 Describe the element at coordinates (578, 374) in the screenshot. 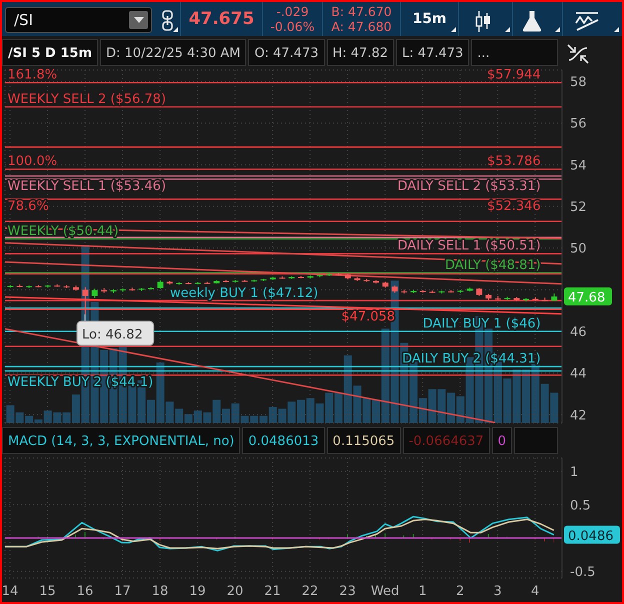

I see `y-tick-label: 44` at that location.